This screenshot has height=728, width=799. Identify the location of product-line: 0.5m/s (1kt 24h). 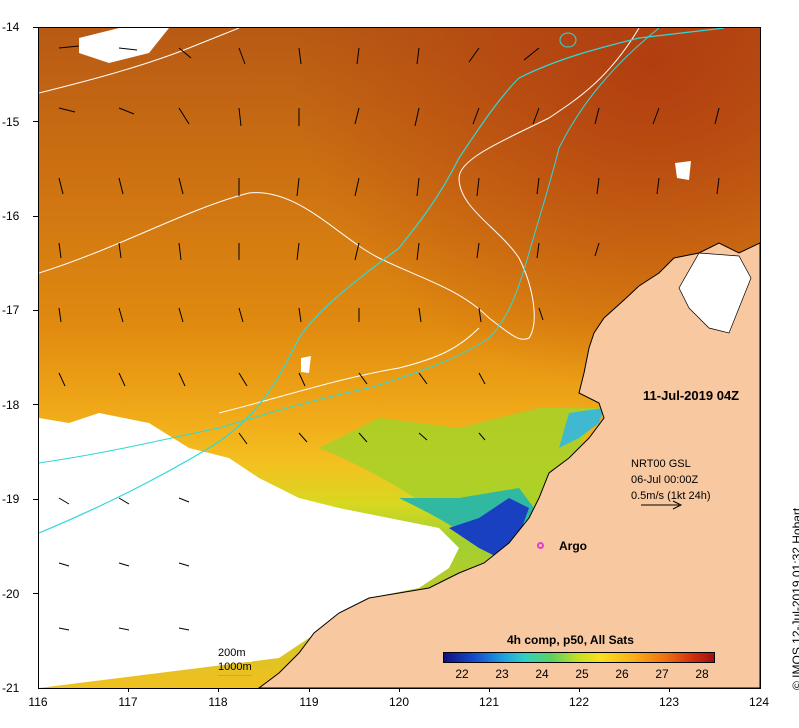
(671, 496).